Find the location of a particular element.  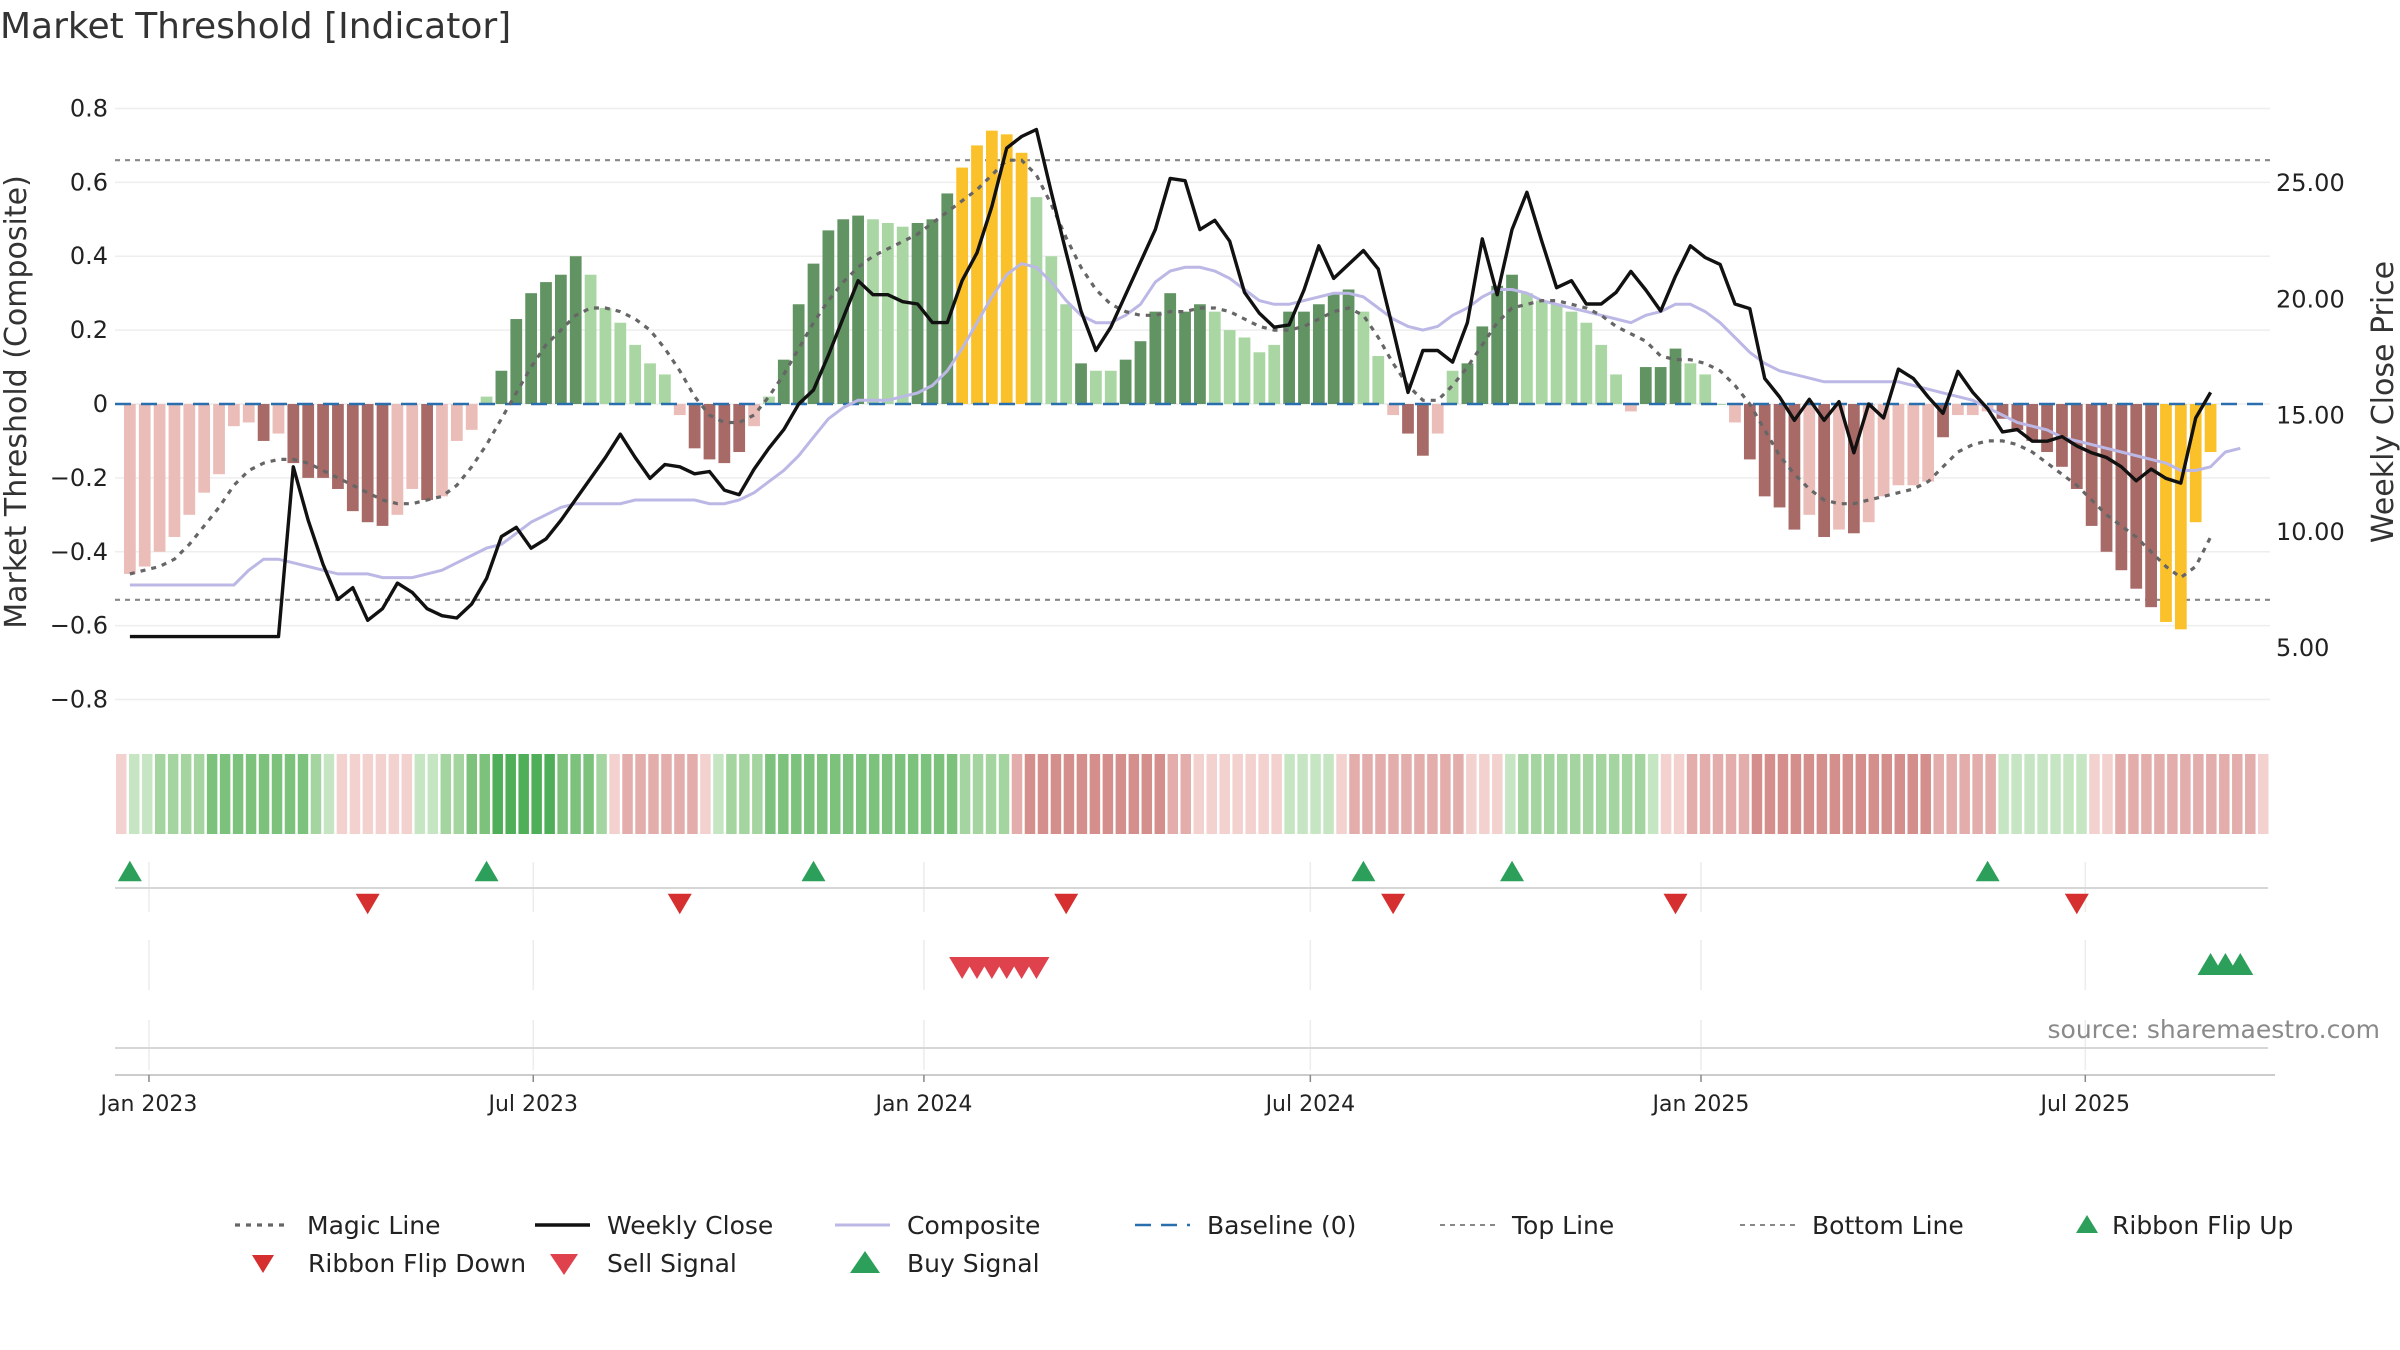

legend-item: Buy Signal is located at coordinates (945, 1263).